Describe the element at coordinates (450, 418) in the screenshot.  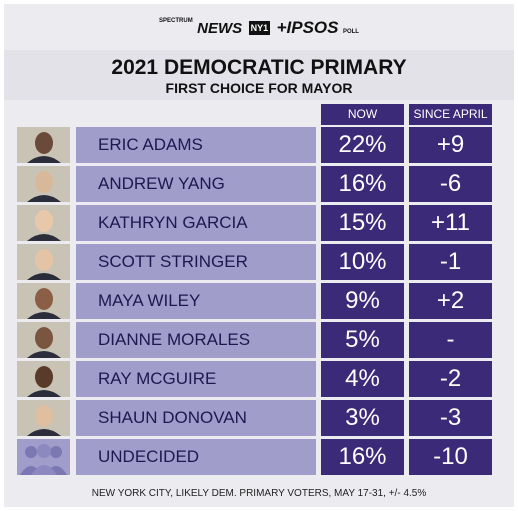
I see `change-value: -3` at that location.